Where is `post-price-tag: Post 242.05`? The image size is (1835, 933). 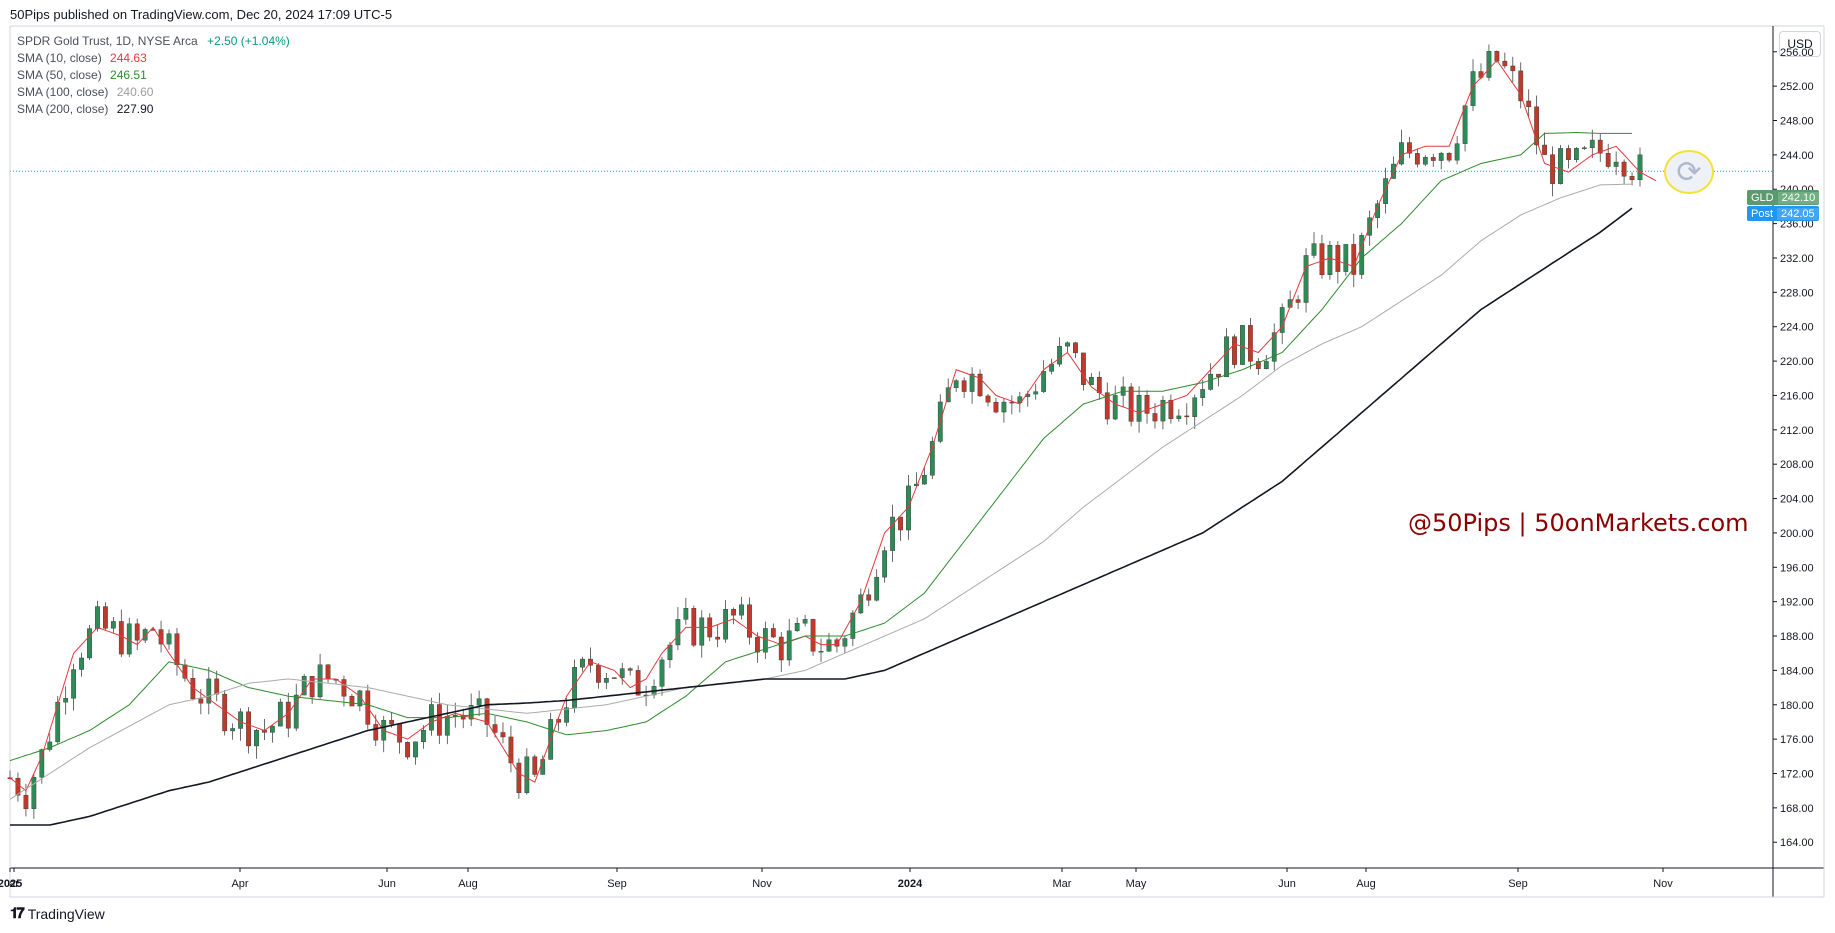 post-price-tag: Post 242.05 is located at coordinates (1783, 213).